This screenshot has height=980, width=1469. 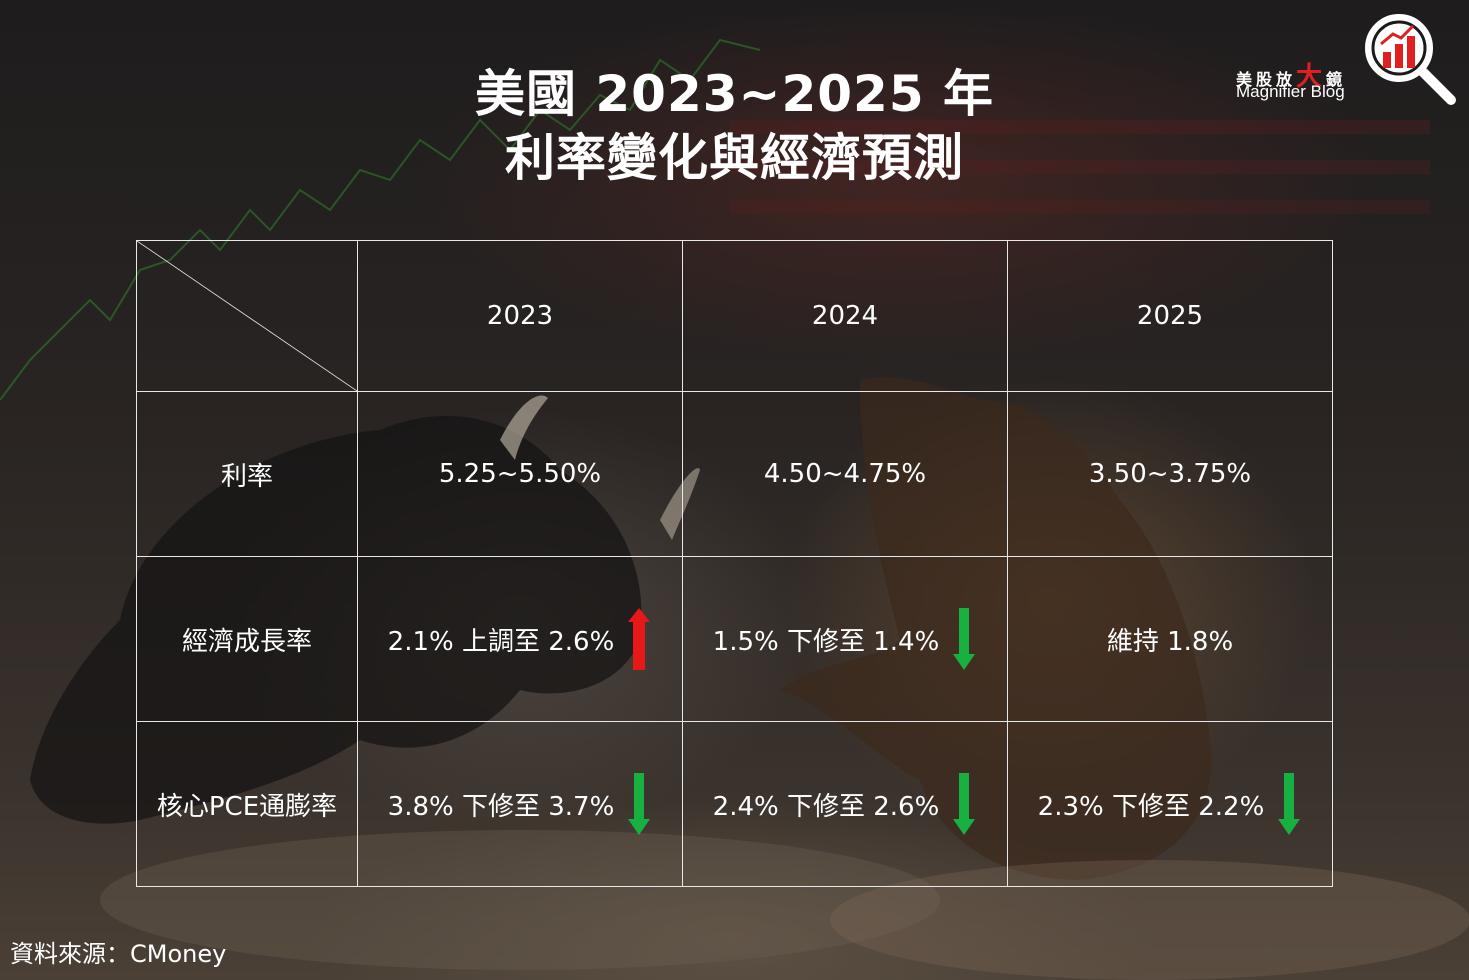 I want to click on logo-subtitle: Magnifier Blog, so click(x=1290, y=91).